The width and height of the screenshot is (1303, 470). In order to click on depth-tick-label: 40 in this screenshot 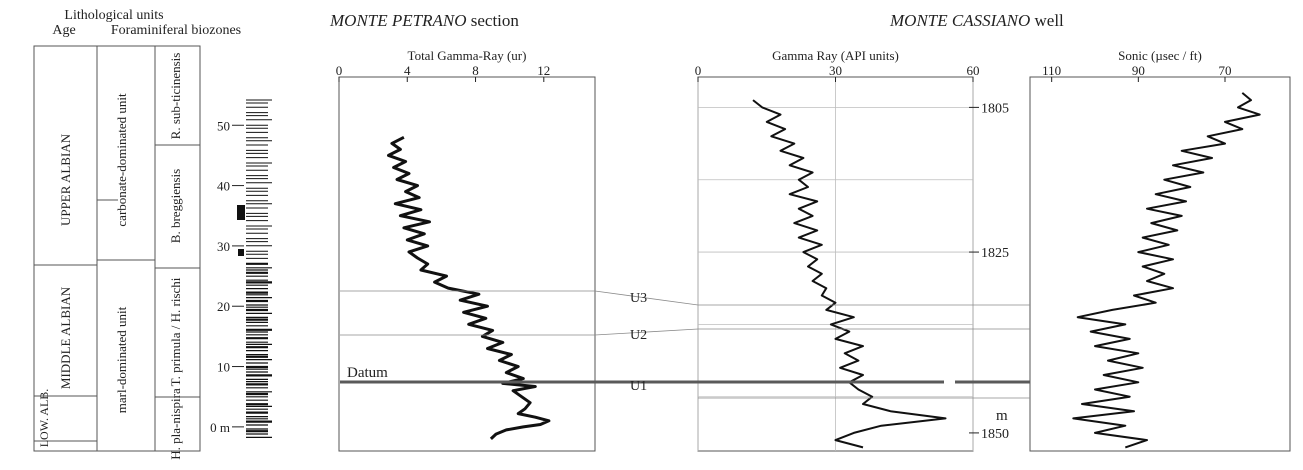, I will do `click(223, 186)`.